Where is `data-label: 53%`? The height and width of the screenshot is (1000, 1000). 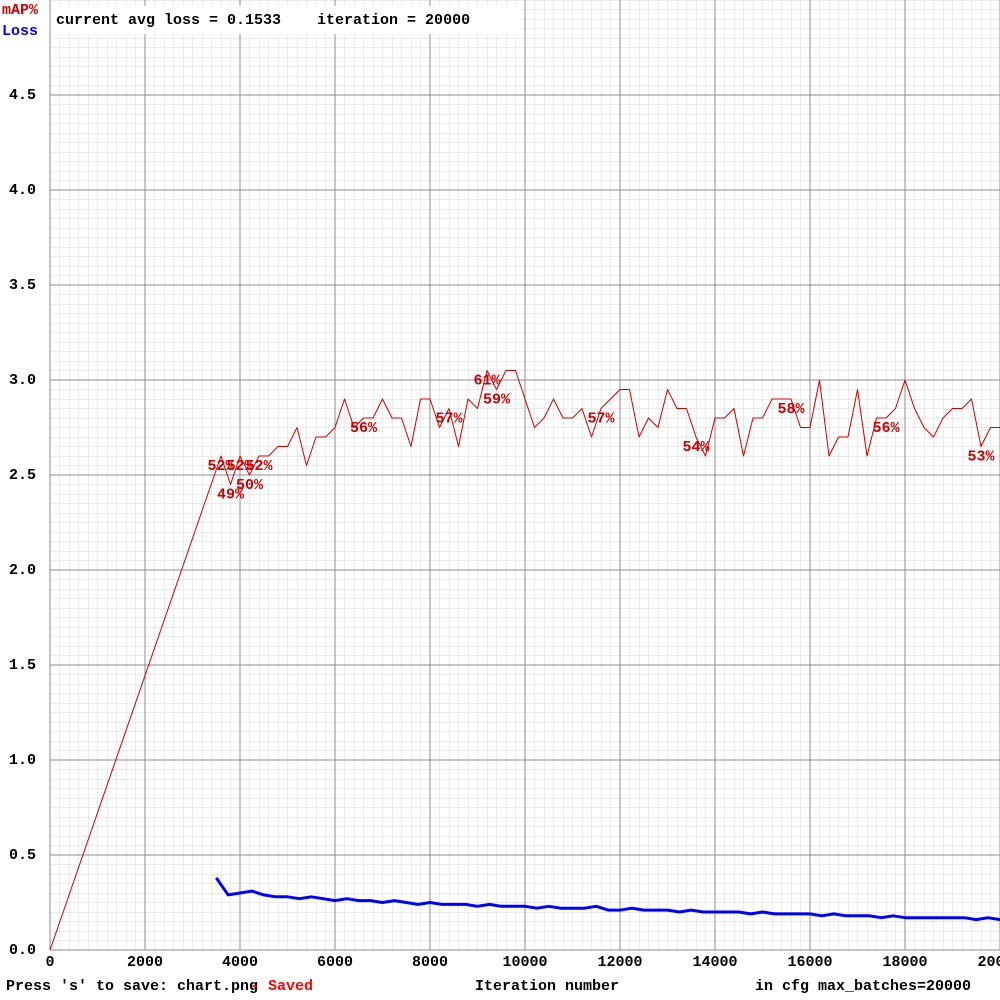
data-label: 53% is located at coordinates (981, 456).